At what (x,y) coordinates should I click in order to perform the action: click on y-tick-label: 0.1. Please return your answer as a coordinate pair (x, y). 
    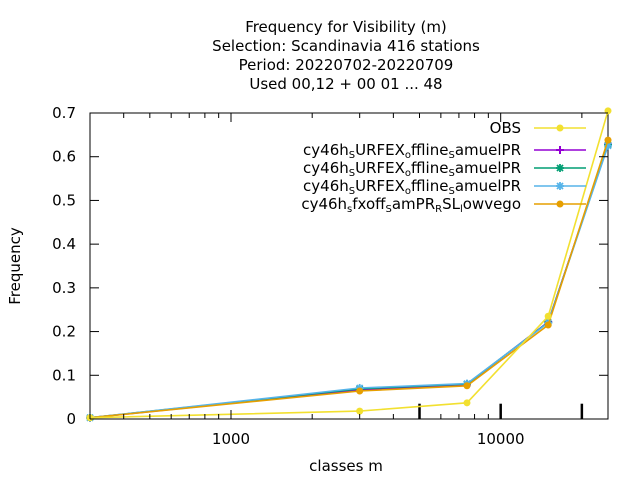
    Looking at the image, I should click on (64, 375).